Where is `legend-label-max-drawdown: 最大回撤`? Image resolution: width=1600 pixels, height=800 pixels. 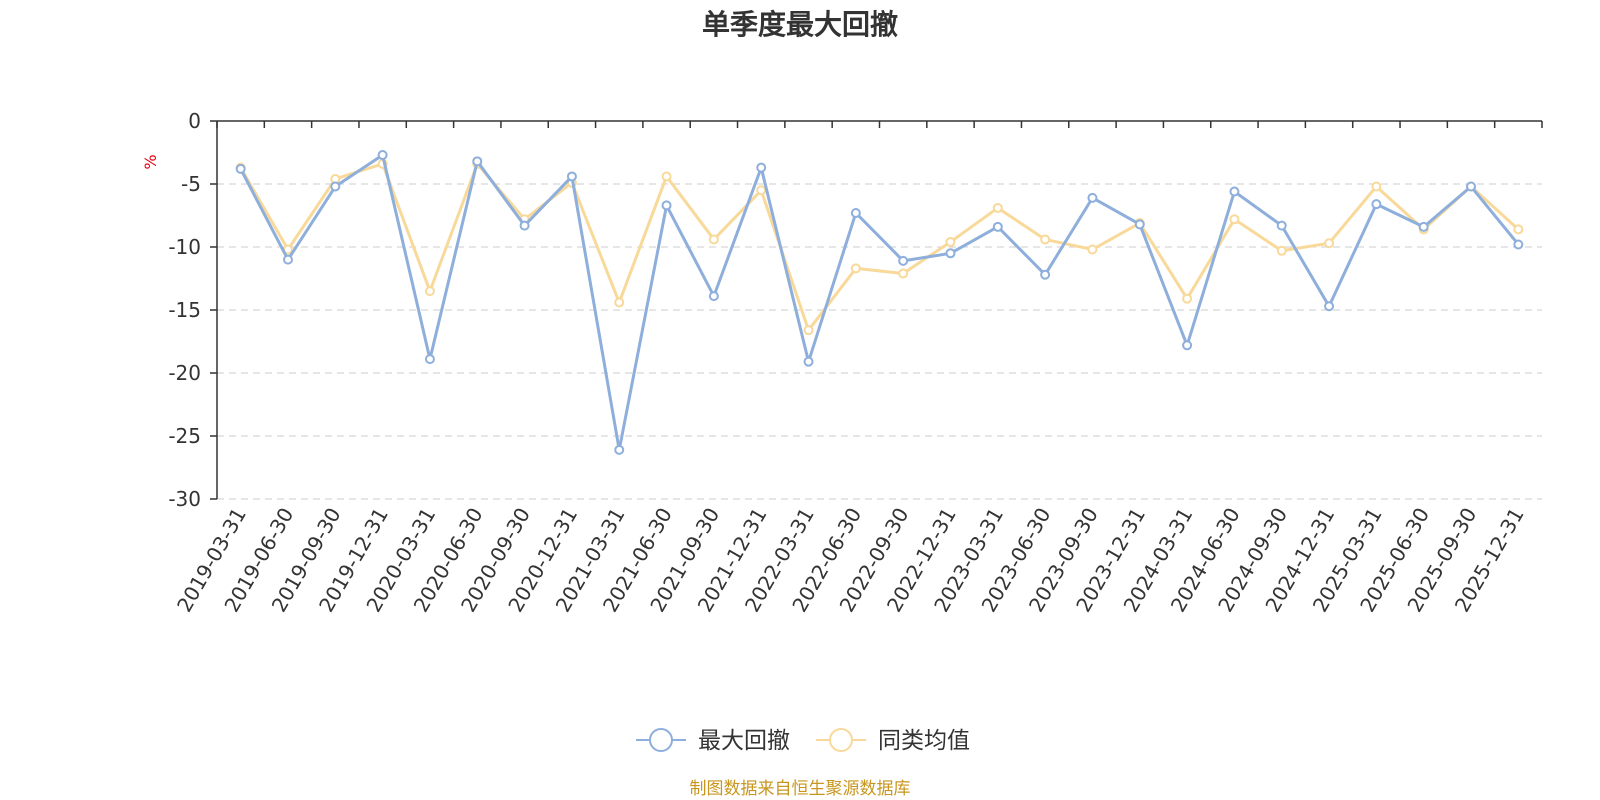
legend-label-max-drawdown: 最大回撤 is located at coordinates (744, 741).